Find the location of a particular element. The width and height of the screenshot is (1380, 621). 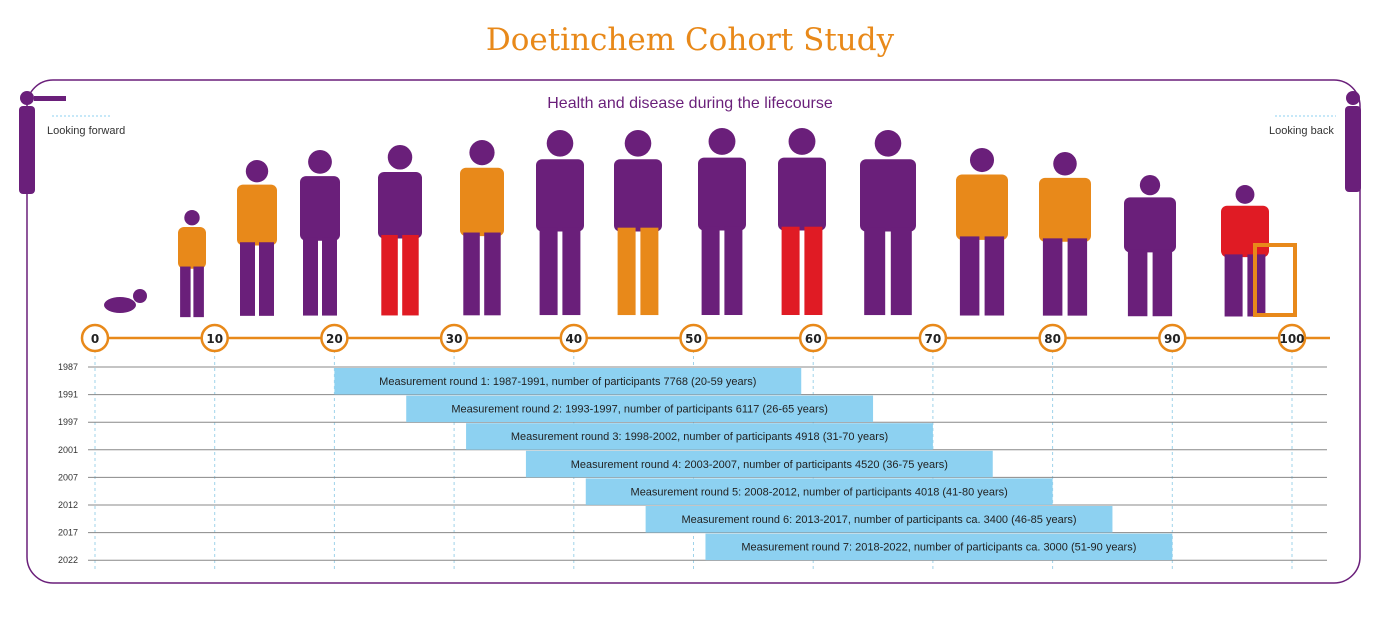

year-label: 2001 is located at coordinates (68, 450).